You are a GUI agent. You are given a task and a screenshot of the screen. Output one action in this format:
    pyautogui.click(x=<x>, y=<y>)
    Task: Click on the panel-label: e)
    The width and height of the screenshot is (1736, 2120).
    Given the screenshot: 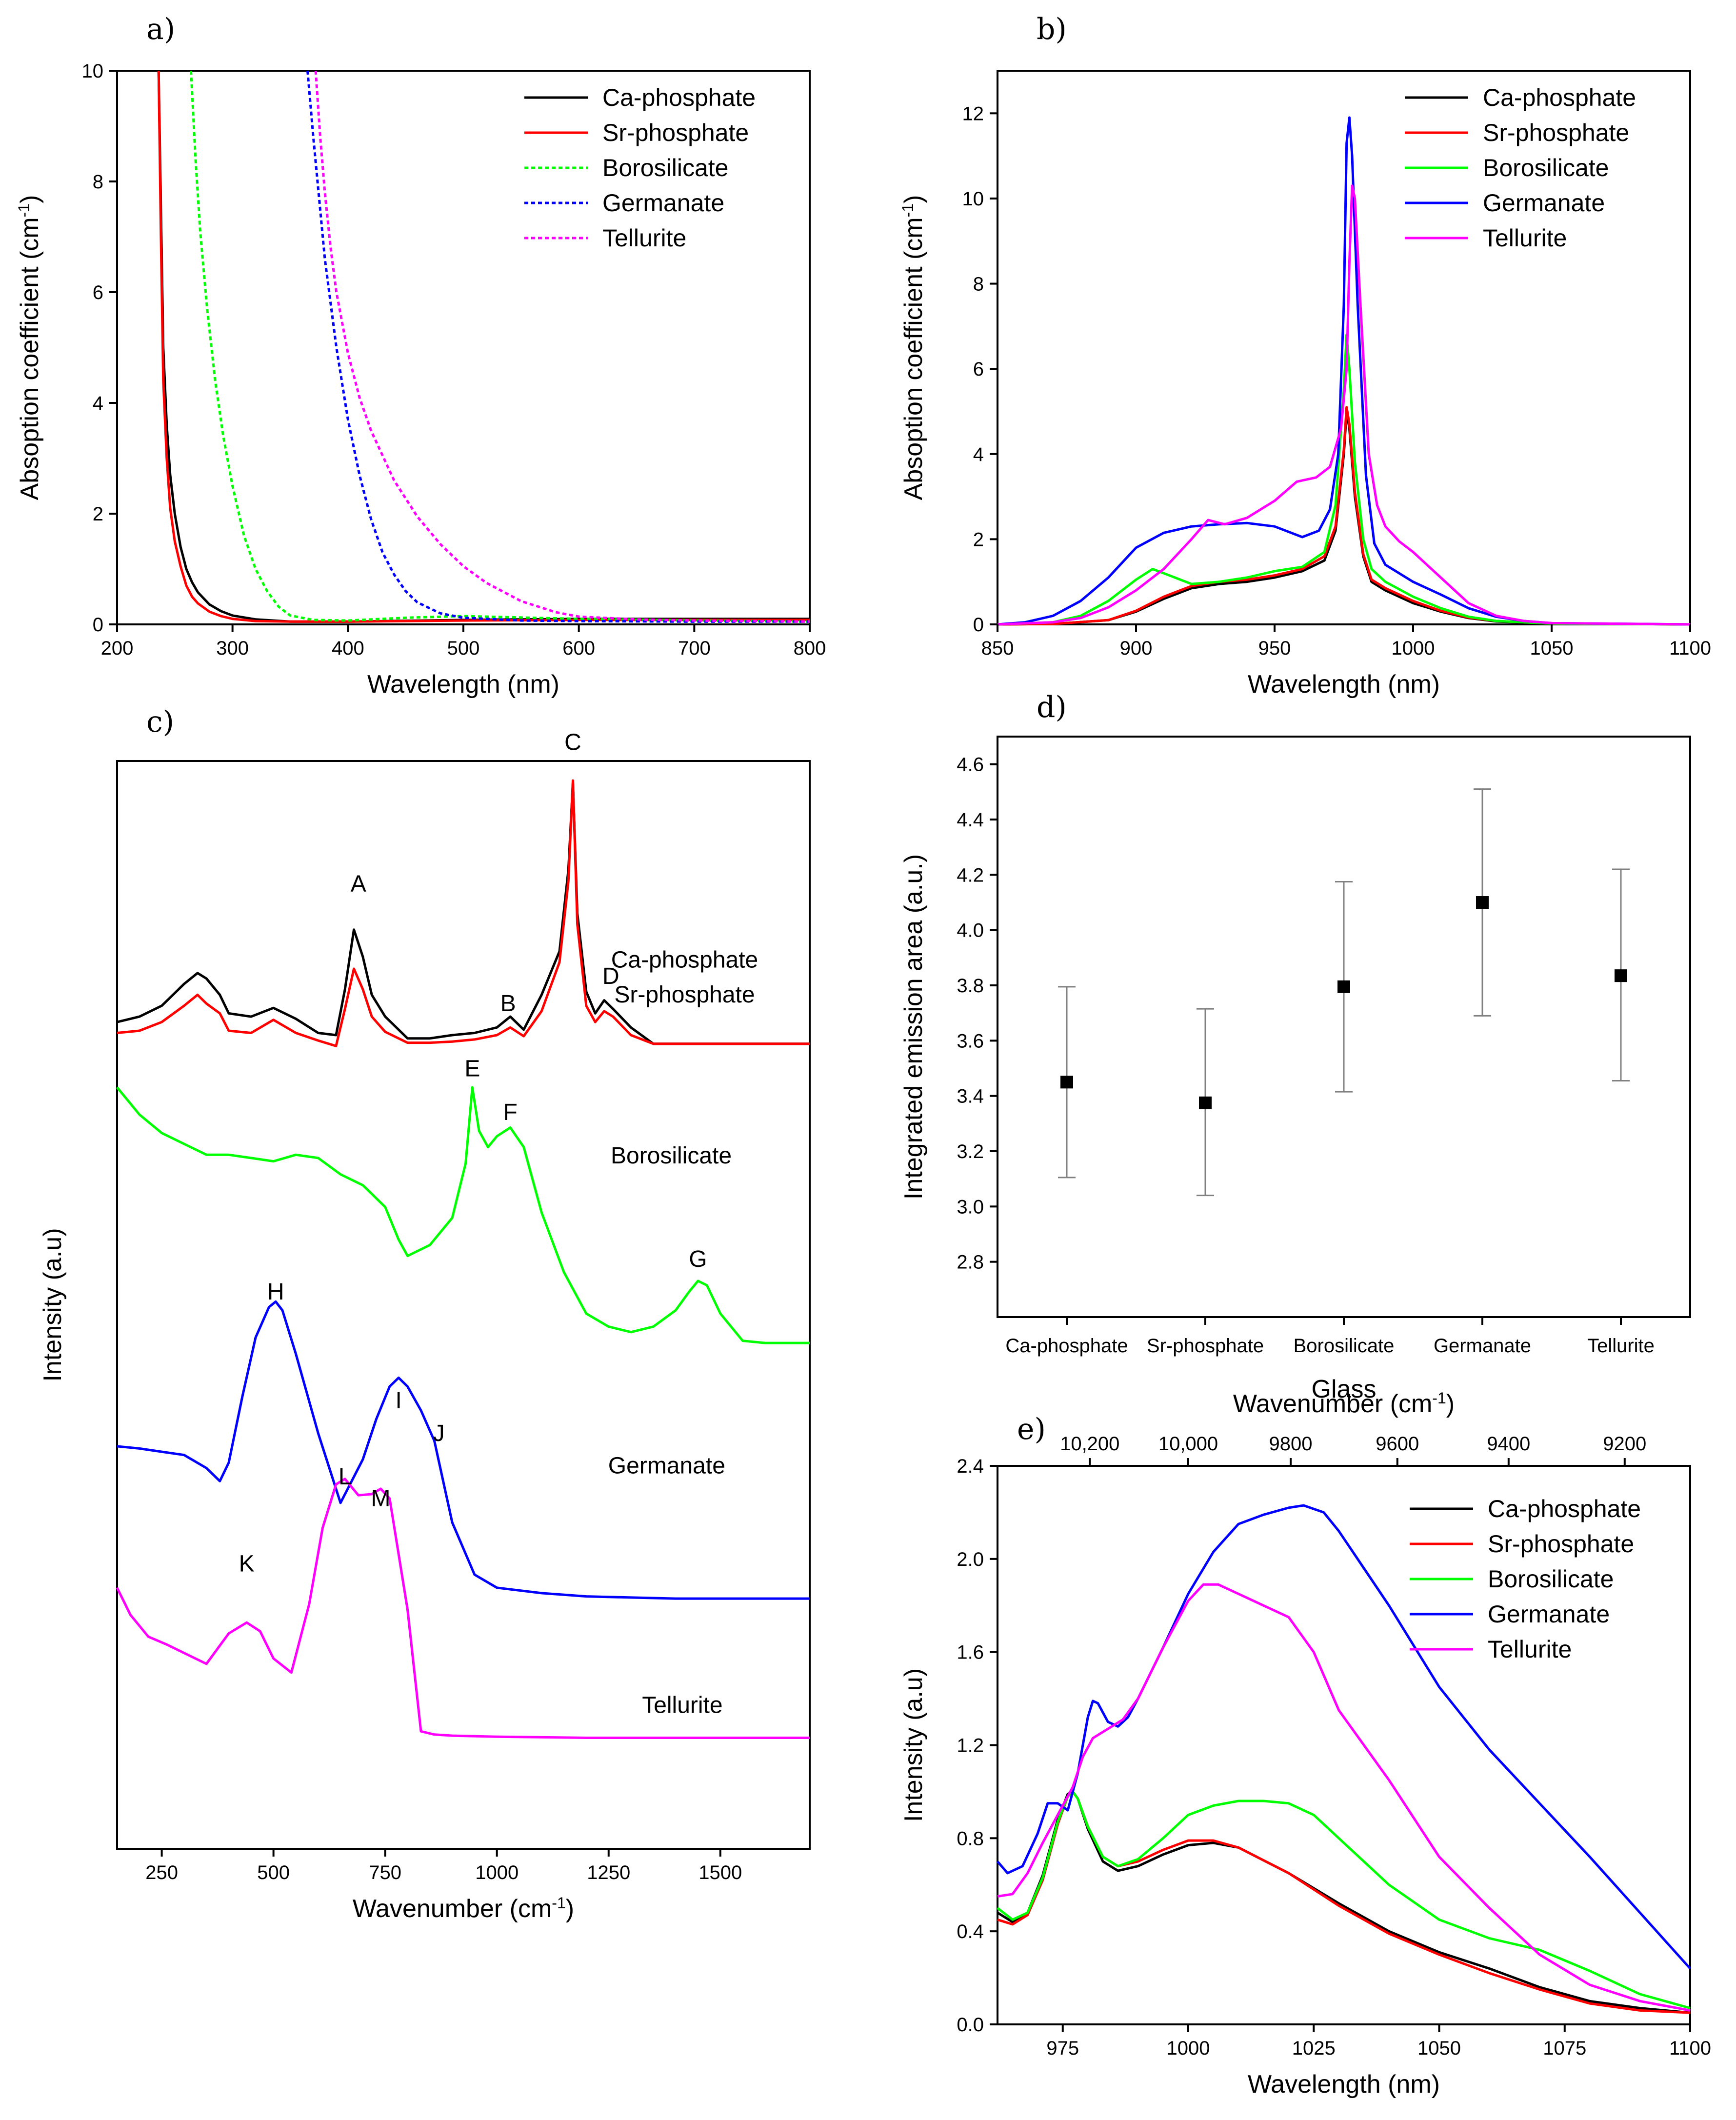 What is the action you would take?
    pyautogui.click(x=1031, y=1429)
    